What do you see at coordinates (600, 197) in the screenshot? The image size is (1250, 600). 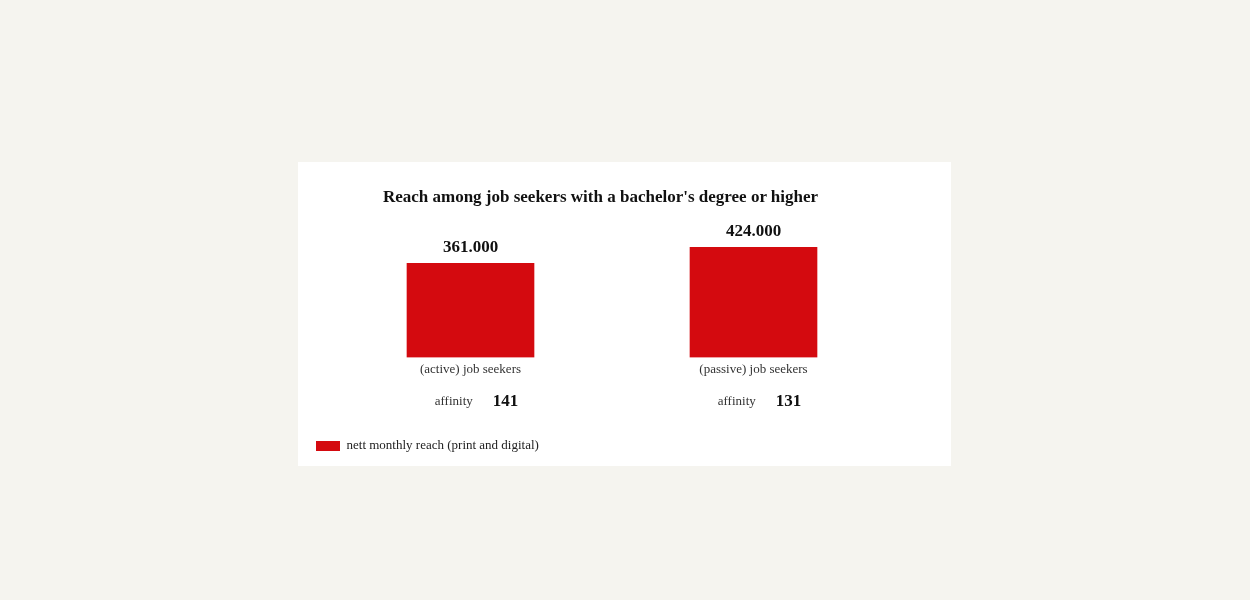 I see `chart-title: Reach among job seekers with a bachelor's degree or higher` at bounding box center [600, 197].